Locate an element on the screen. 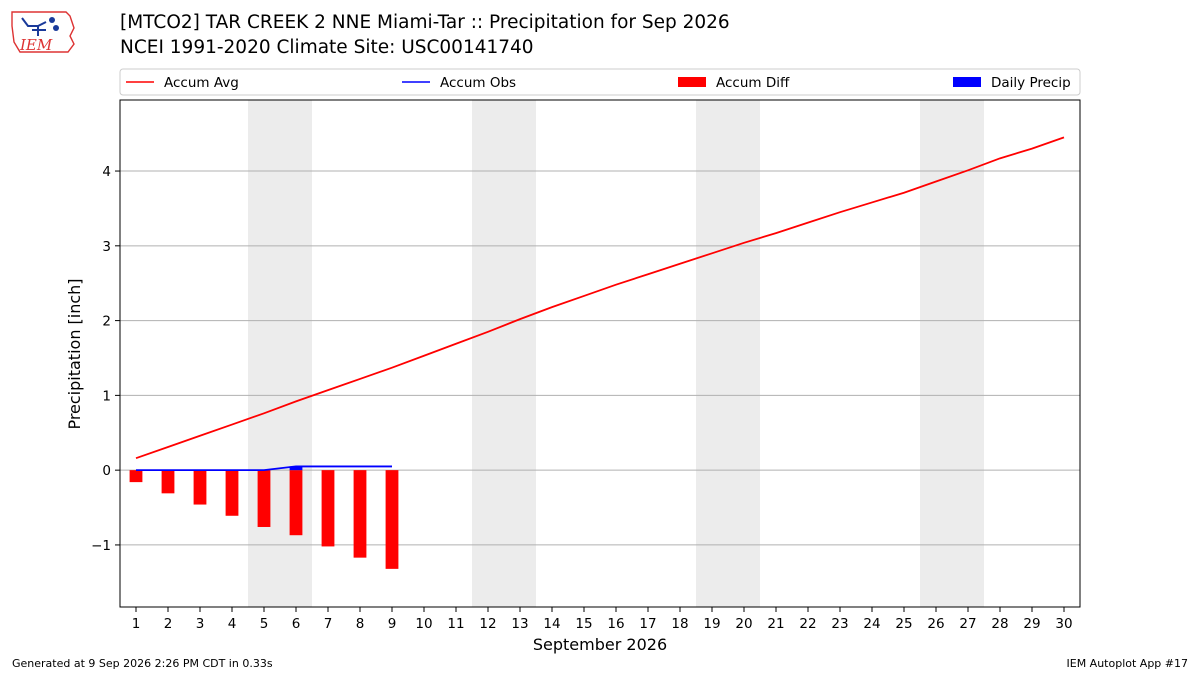 This screenshot has width=1200, height=675. x-tick-label: 25 is located at coordinates (903, 624).